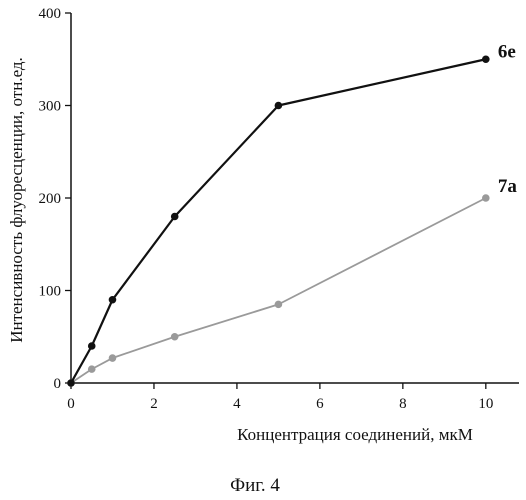 Image resolution: width=526 pixels, height=500 pixels. What do you see at coordinates (16, 200) in the screenshot?
I see `y-axis-title: Интенсивность флуоресценции, отн.ед.` at bounding box center [16, 200].